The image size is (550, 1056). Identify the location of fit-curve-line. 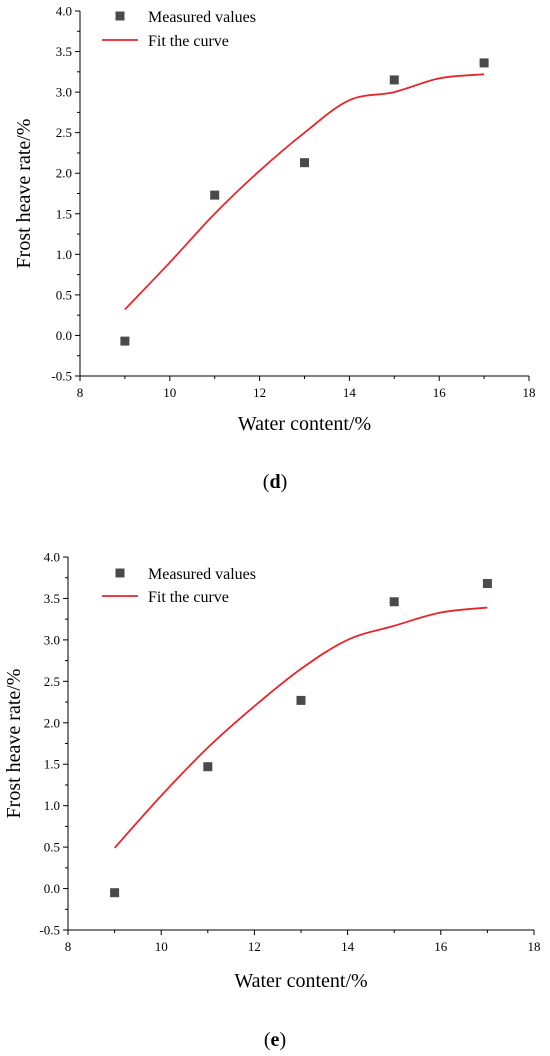
(304, 192).